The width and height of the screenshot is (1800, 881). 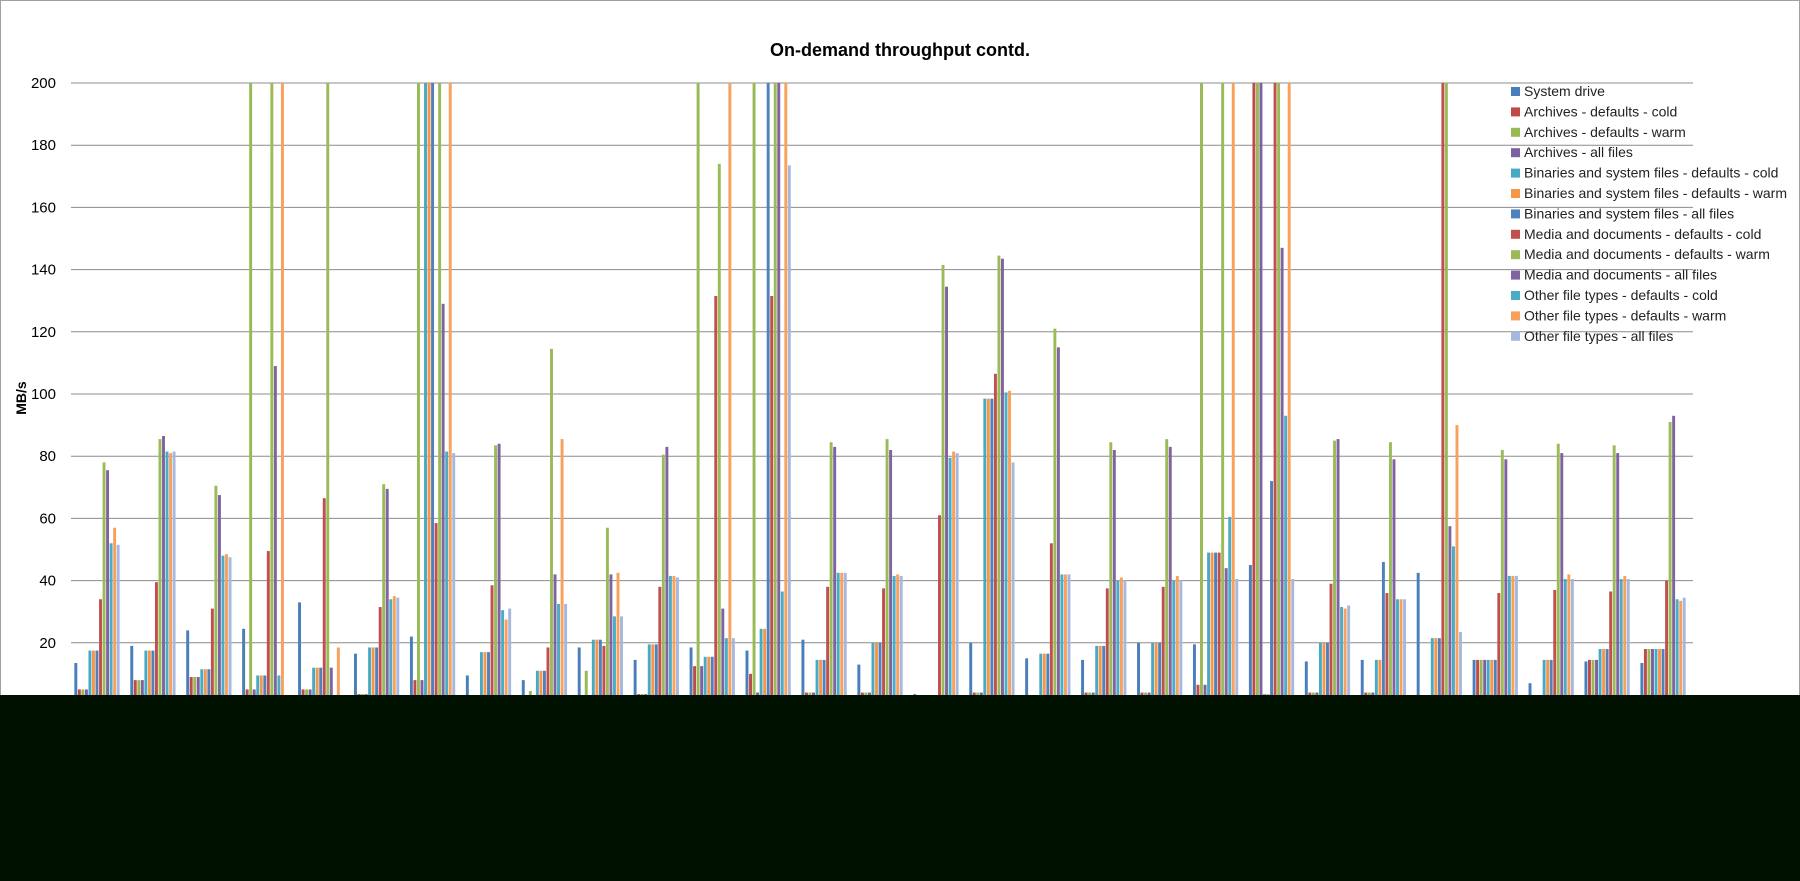 I want to click on y-tick-label: 40, so click(x=47, y=581).